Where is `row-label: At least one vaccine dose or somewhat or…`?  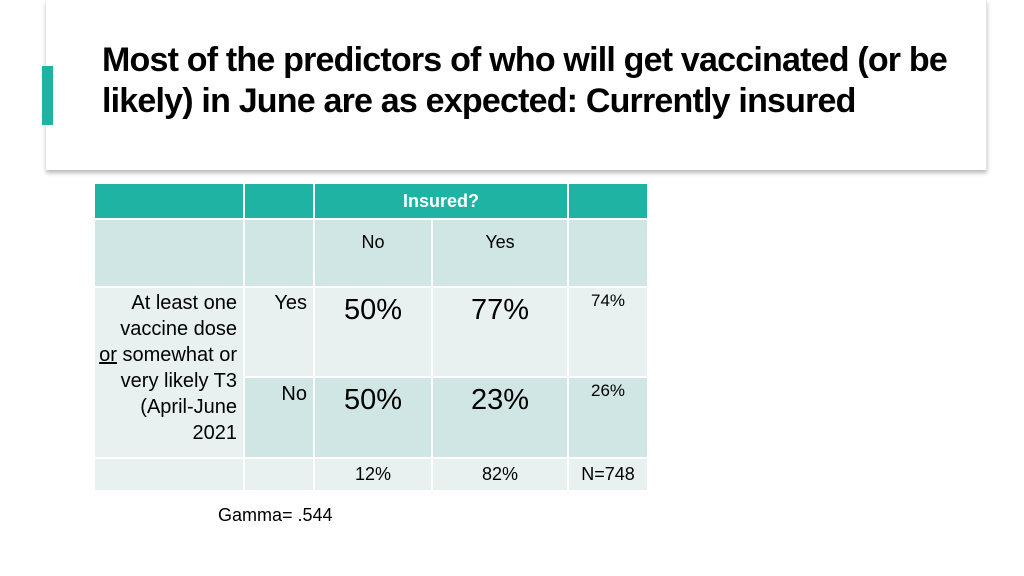
row-label: At least one vaccine dose or somewhat or… is located at coordinates (169, 372).